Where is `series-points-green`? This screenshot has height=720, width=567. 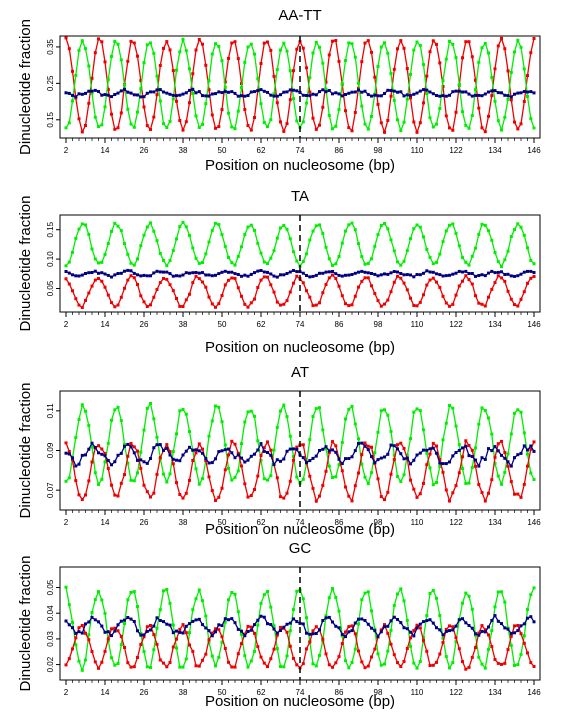
series-points-green is located at coordinates (300, 444).